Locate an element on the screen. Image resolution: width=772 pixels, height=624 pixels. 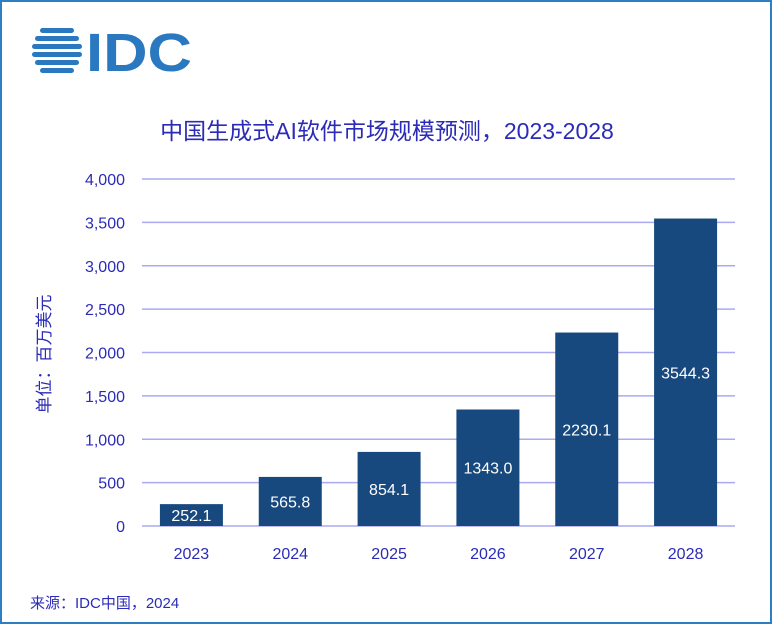
x-tick-label: 2026 is located at coordinates (488, 554).